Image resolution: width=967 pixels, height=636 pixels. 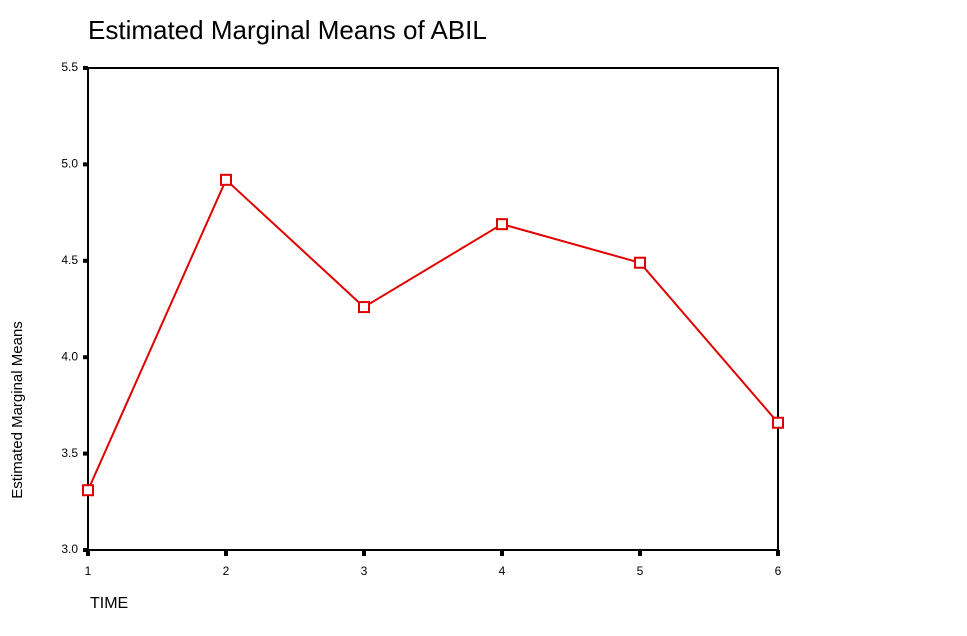 What do you see at coordinates (69, 260) in the screenshot?
I see `y-tick-label: 4.5` at bounding box center [69, 260].